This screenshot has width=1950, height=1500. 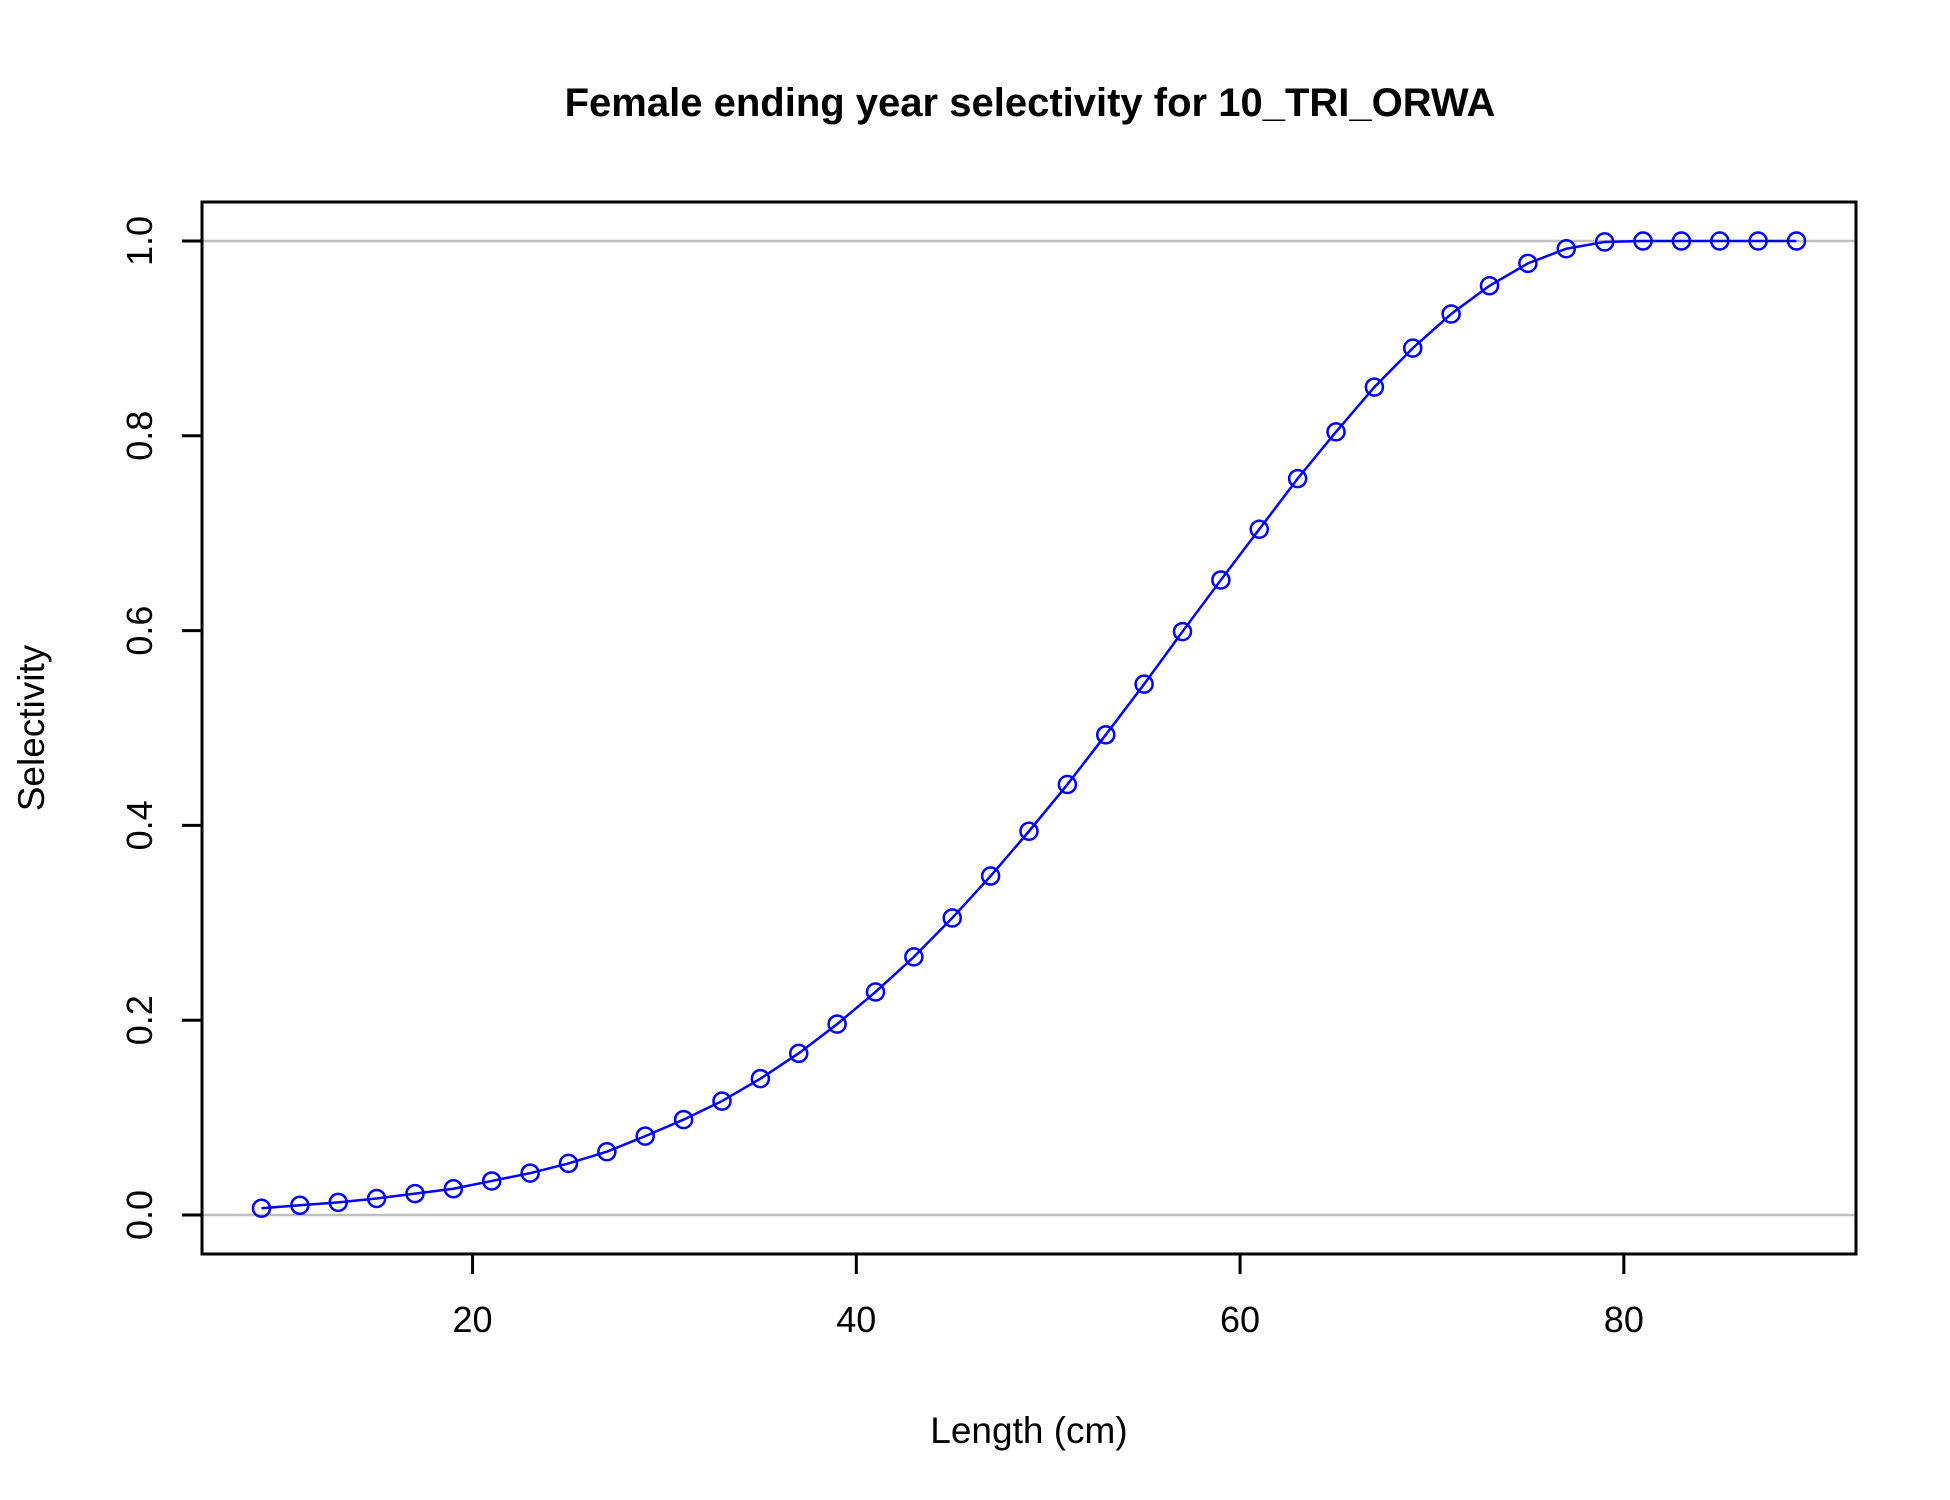 What do you see at coordinates (473, 1319) in the screenshot?
I see `x-tick-label: 20` at bounding box center [473, 1319].